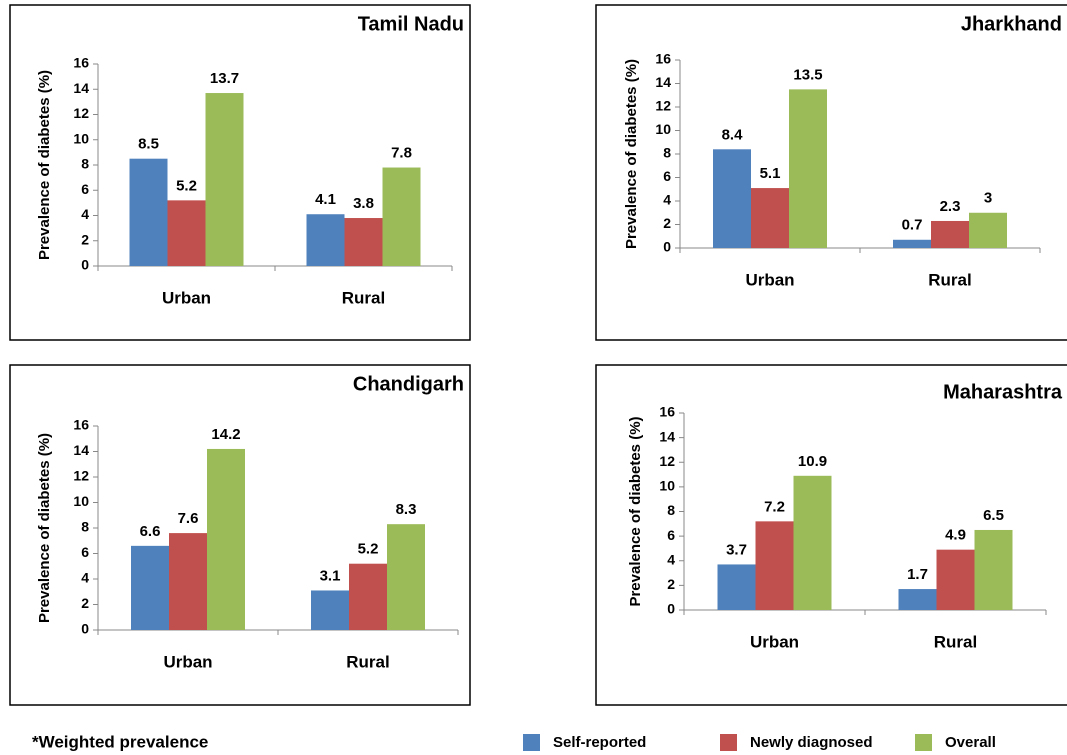 This screenshot has width=1067, height=755. What do you see at coordinates (807, 74) in the screenshot?
I see `value-label: 13.5` at bounding box center [807, 74].